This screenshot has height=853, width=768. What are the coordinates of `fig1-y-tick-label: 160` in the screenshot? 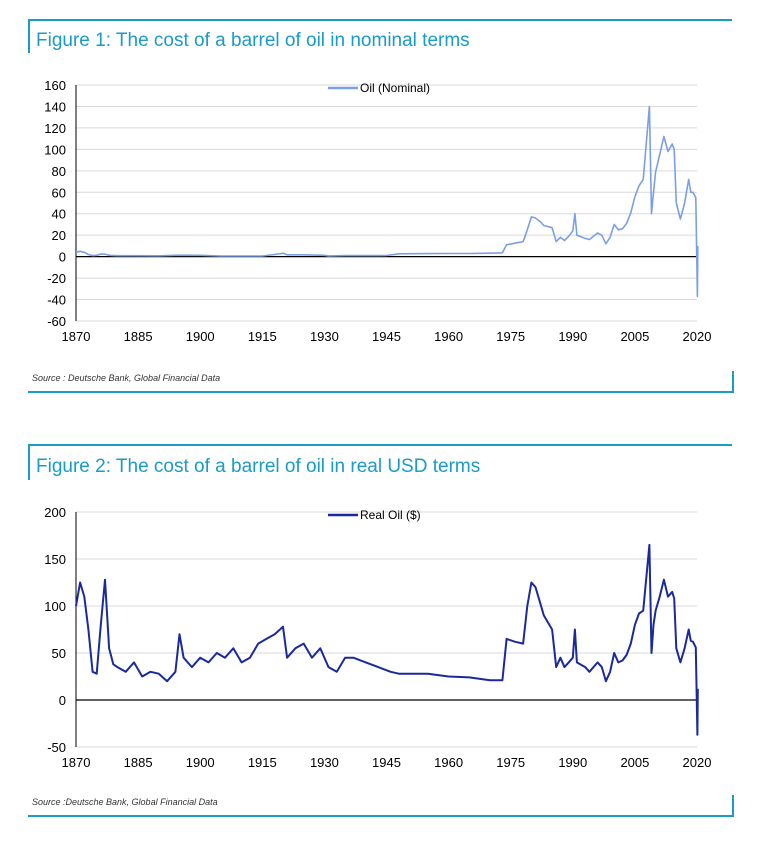 It's located at (55, 85).